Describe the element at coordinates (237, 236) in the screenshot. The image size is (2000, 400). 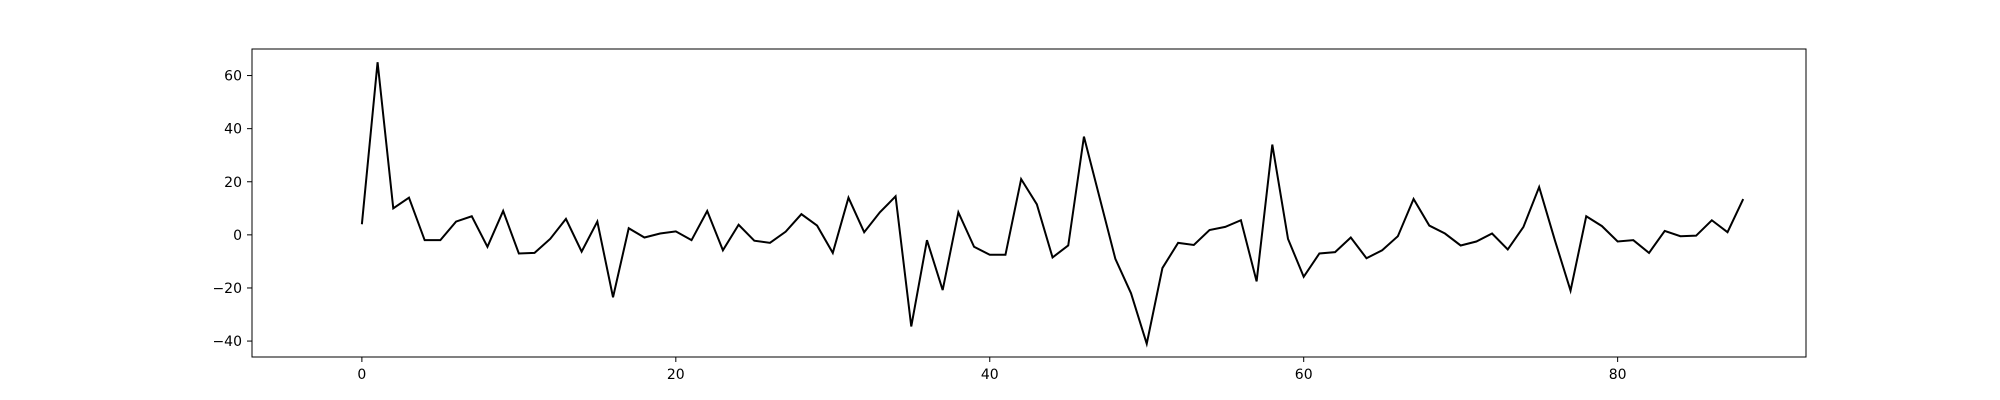
I see `y-tick-label: 0` at that location.